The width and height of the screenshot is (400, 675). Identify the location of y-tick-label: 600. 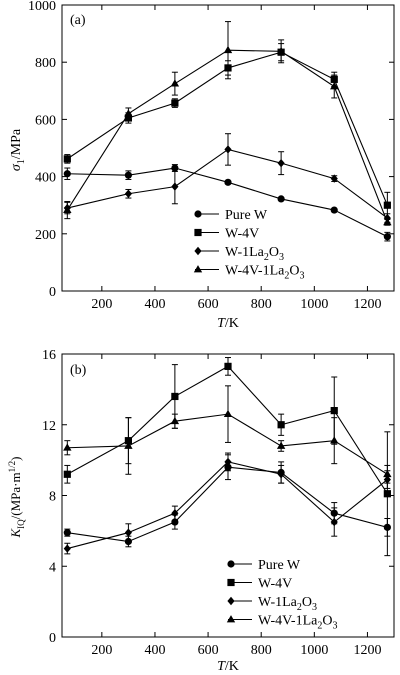
(45, 120).